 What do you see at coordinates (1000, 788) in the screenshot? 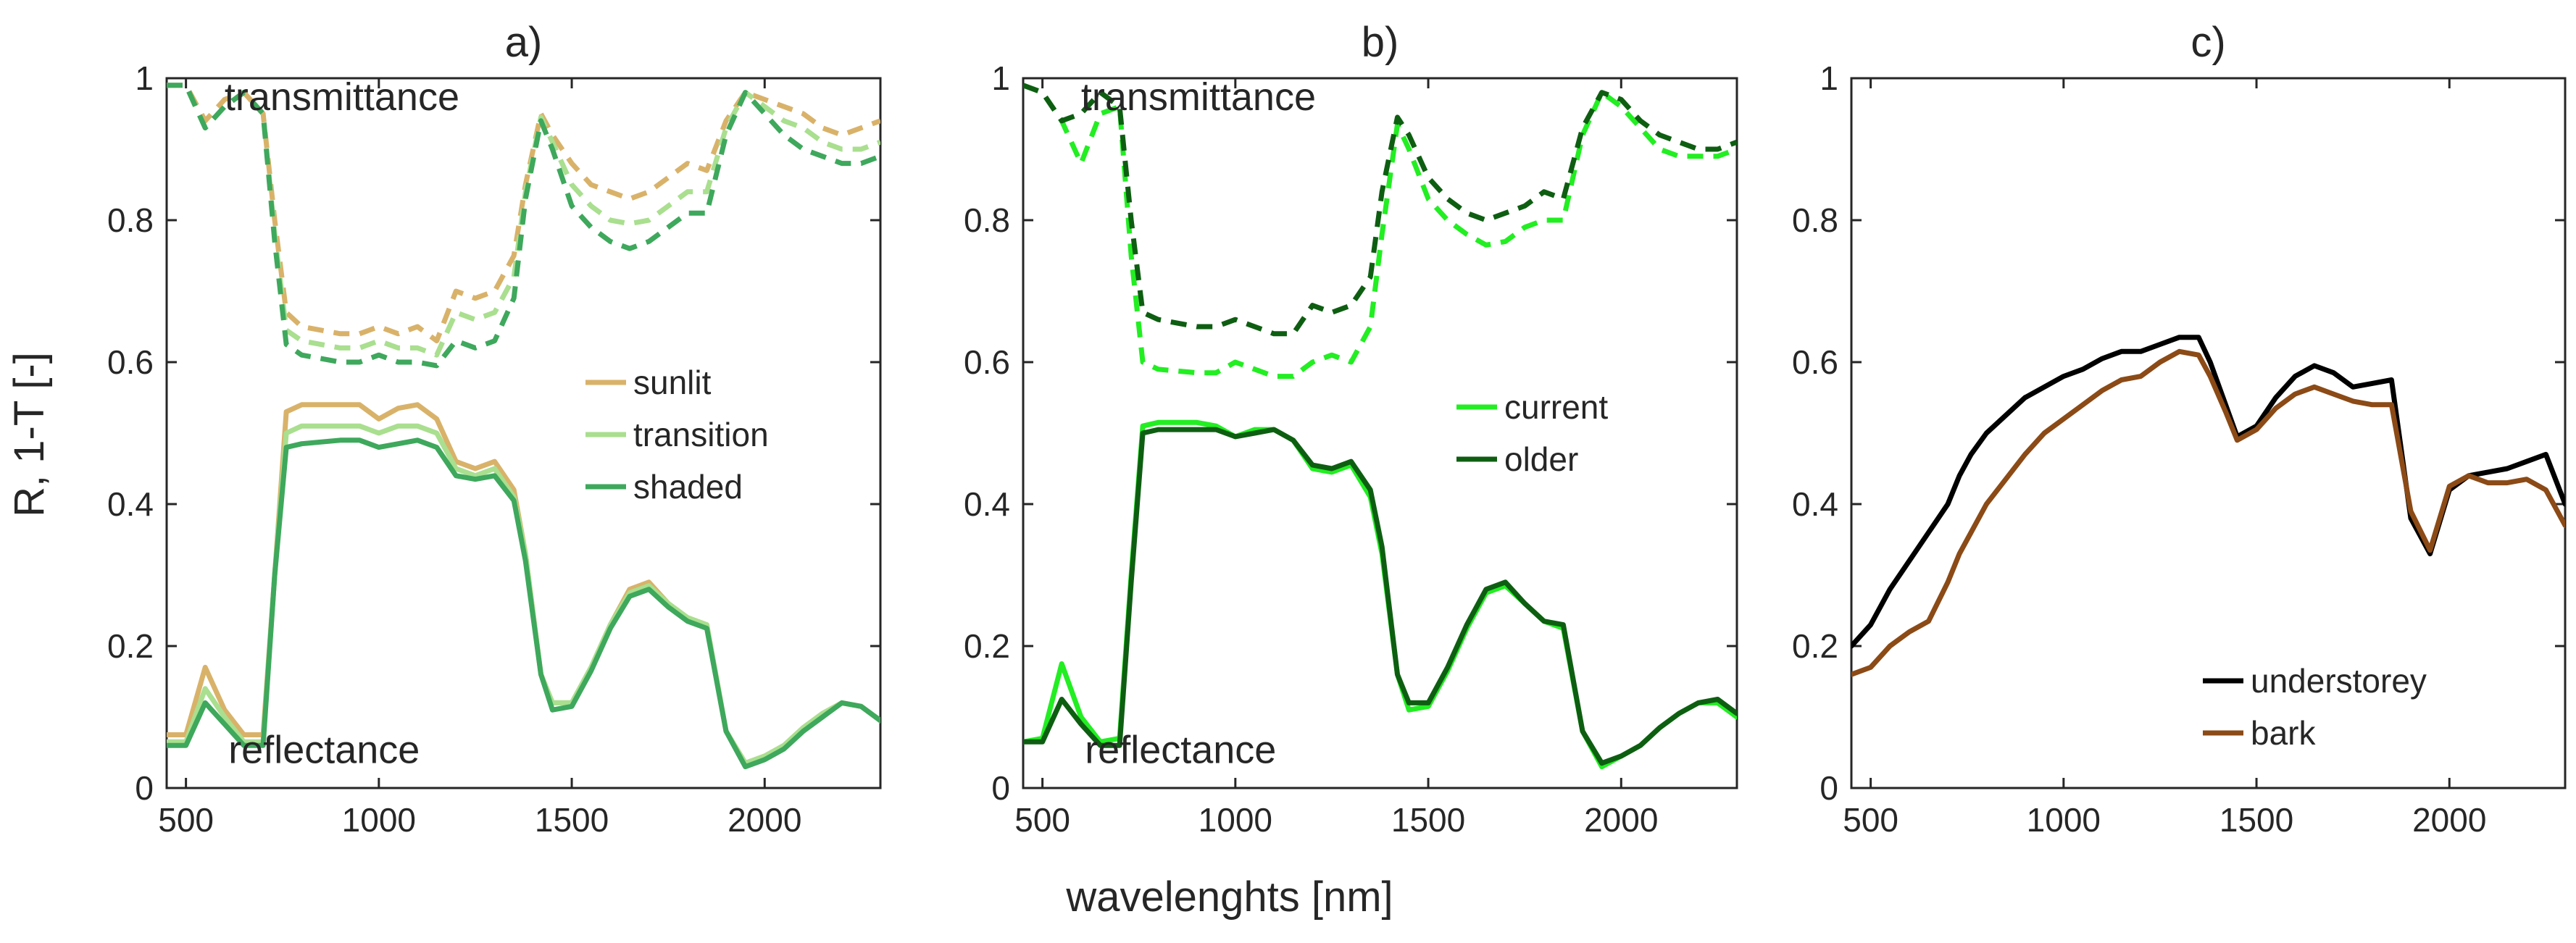
I see `panel-b-ytick-label: 0` at bounding box center [1000, 788].